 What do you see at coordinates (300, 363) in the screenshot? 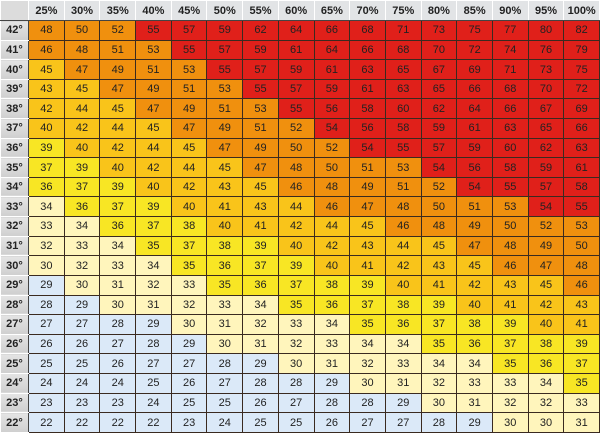
I see `table-row: 25° 25 25 26 27 27 28 29 30 31 32 33 34 34 35 36 37` at bounding box center [300, 363].